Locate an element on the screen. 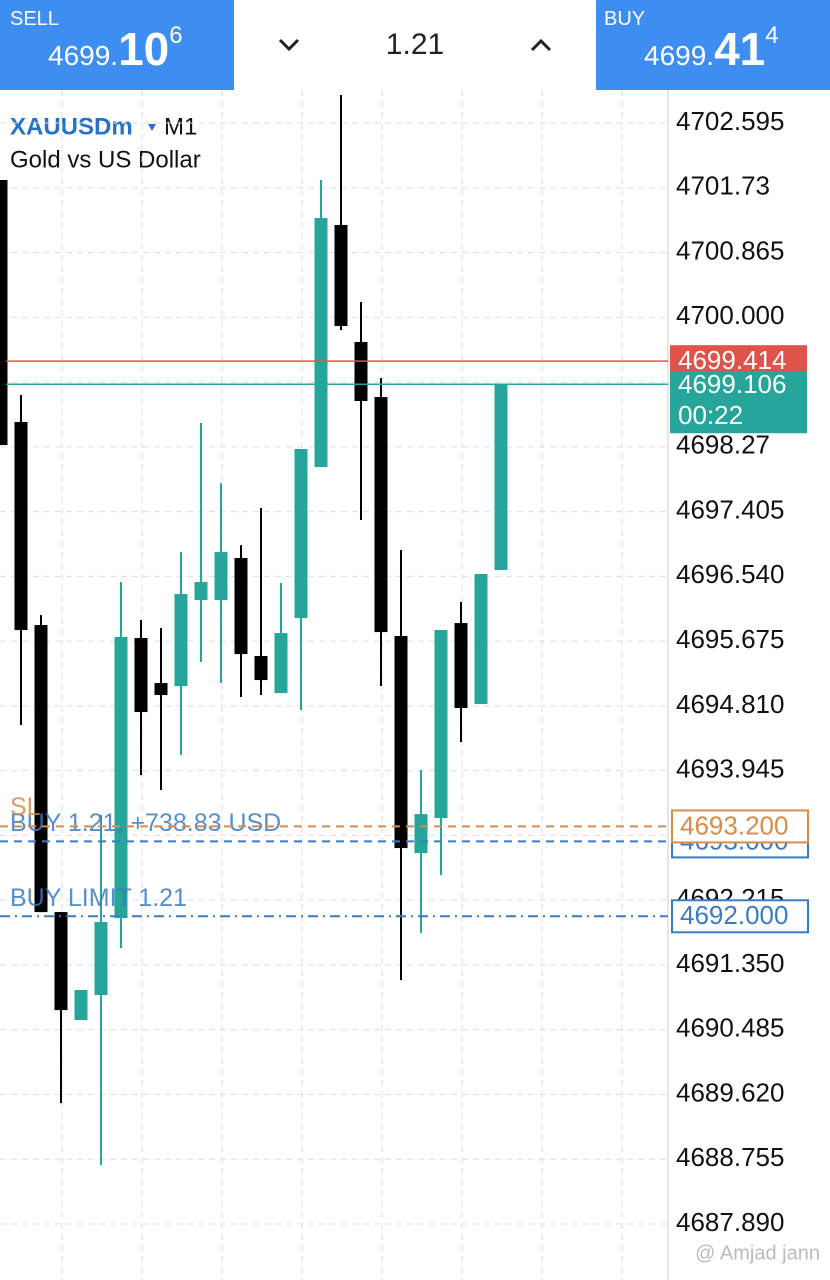 This screenshot has height=1280, width=830. bid-timer: 00:22 is located at coordinates (710, 415).